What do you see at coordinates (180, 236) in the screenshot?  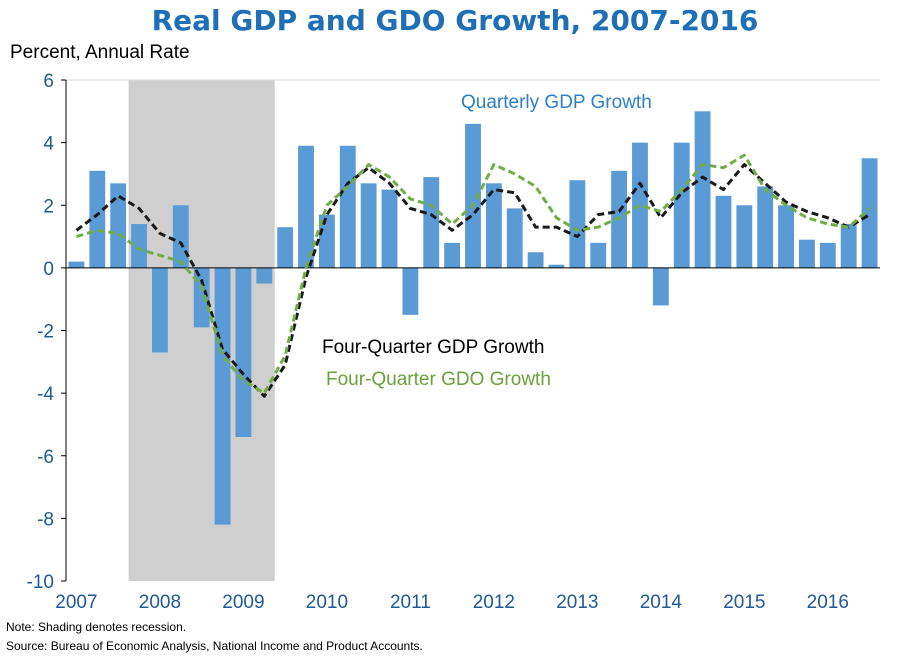 I see `bar-q6` at bounding box center [180, 236].